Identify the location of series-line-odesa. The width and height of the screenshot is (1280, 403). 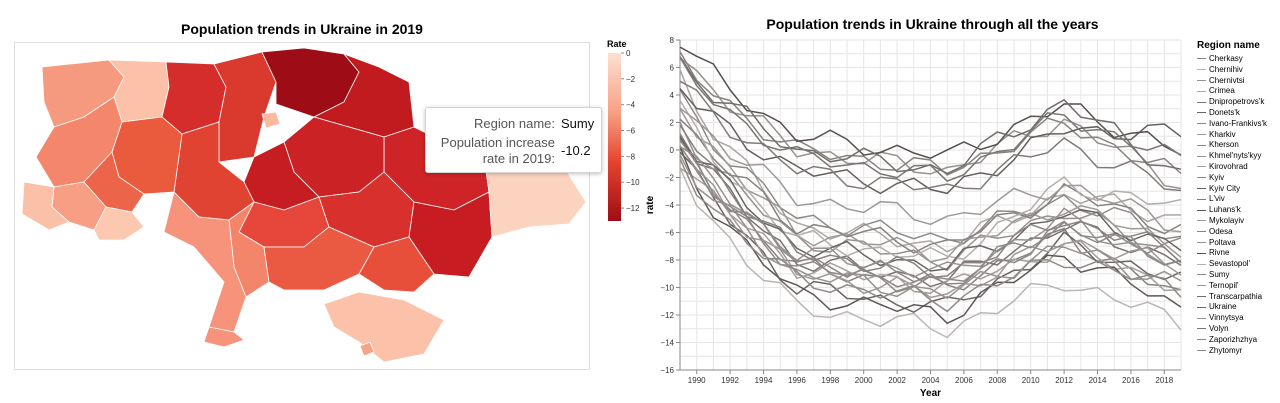
(930, 186).